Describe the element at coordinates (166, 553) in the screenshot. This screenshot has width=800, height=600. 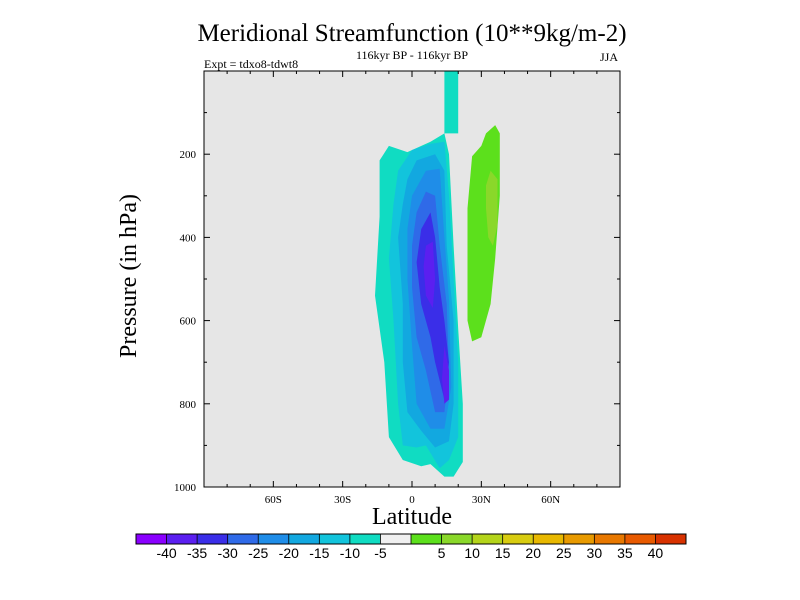
I see `colorbar-label: -40` at that location.